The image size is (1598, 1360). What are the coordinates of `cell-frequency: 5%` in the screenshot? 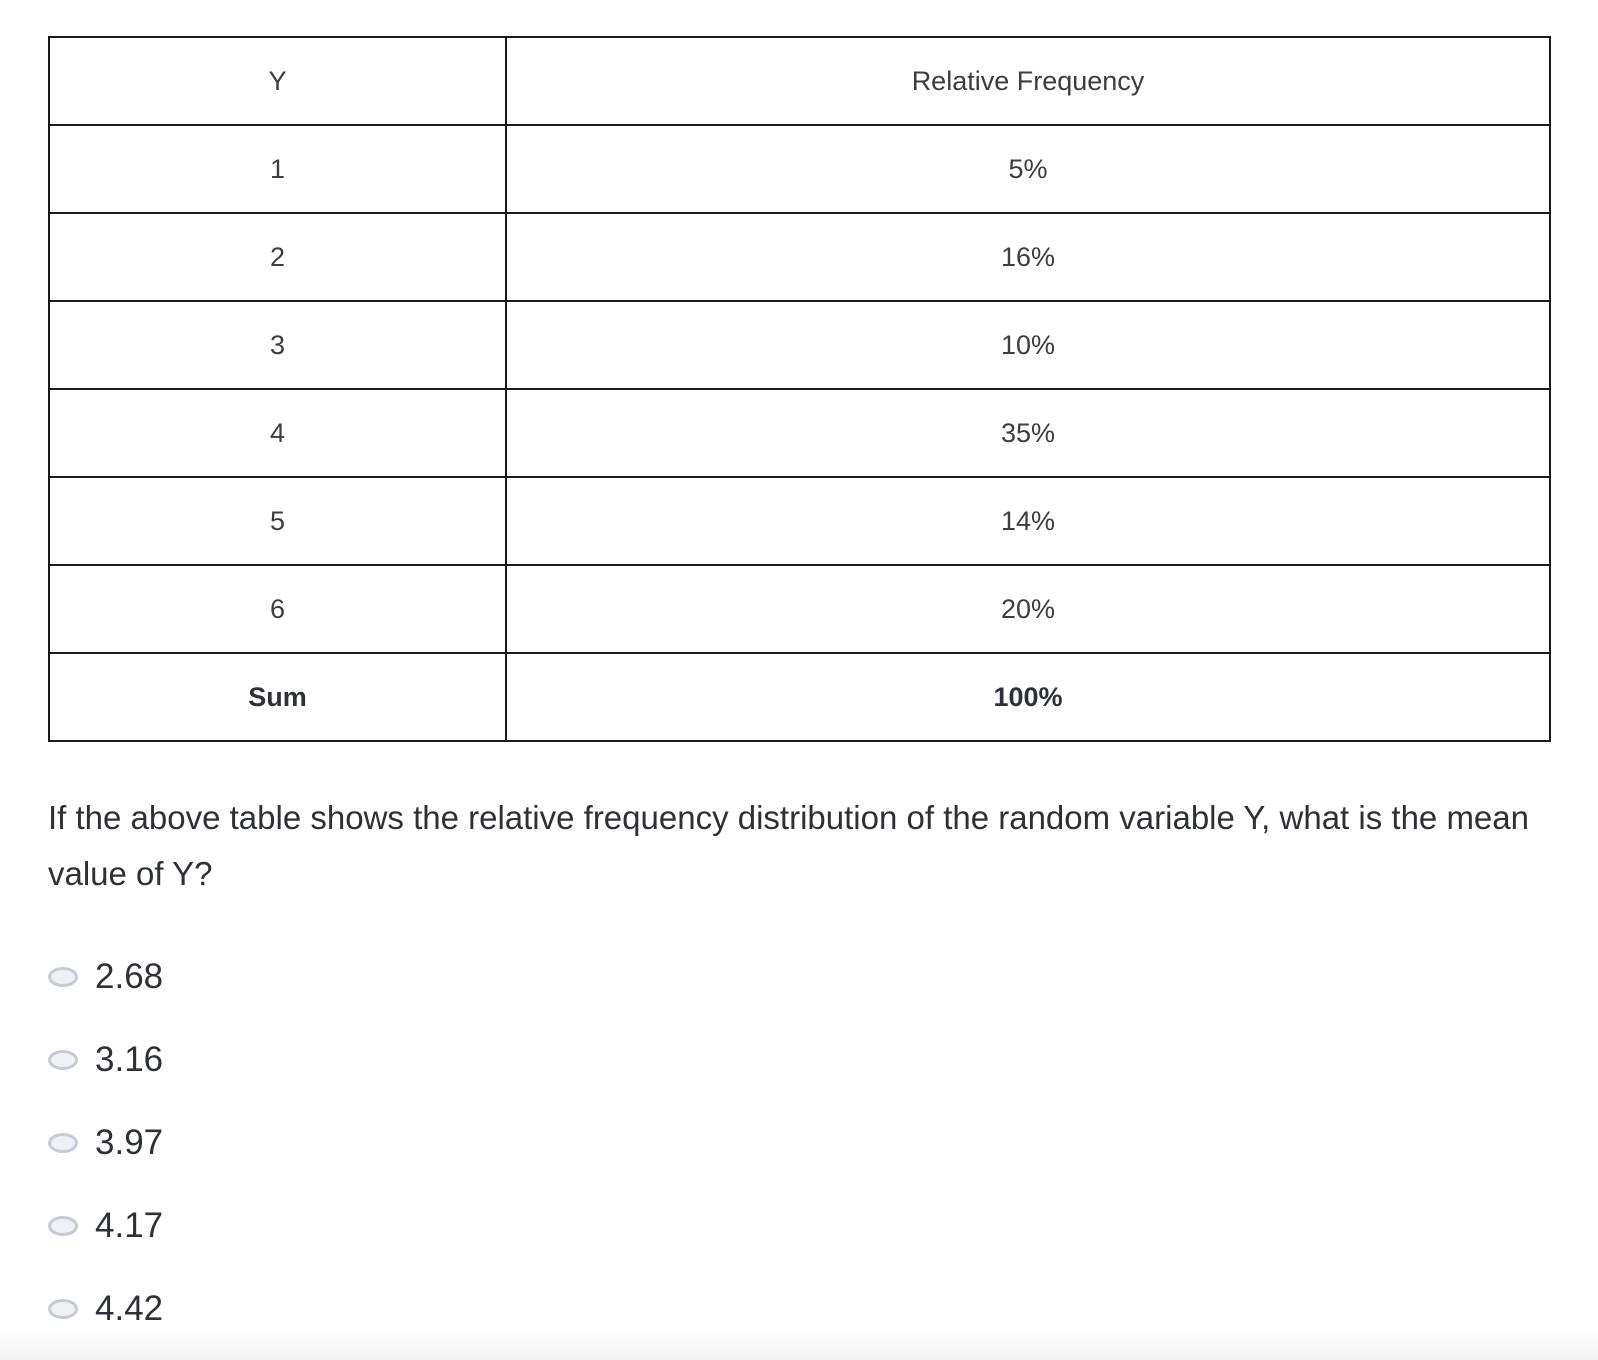 It's located at (1028, 169).